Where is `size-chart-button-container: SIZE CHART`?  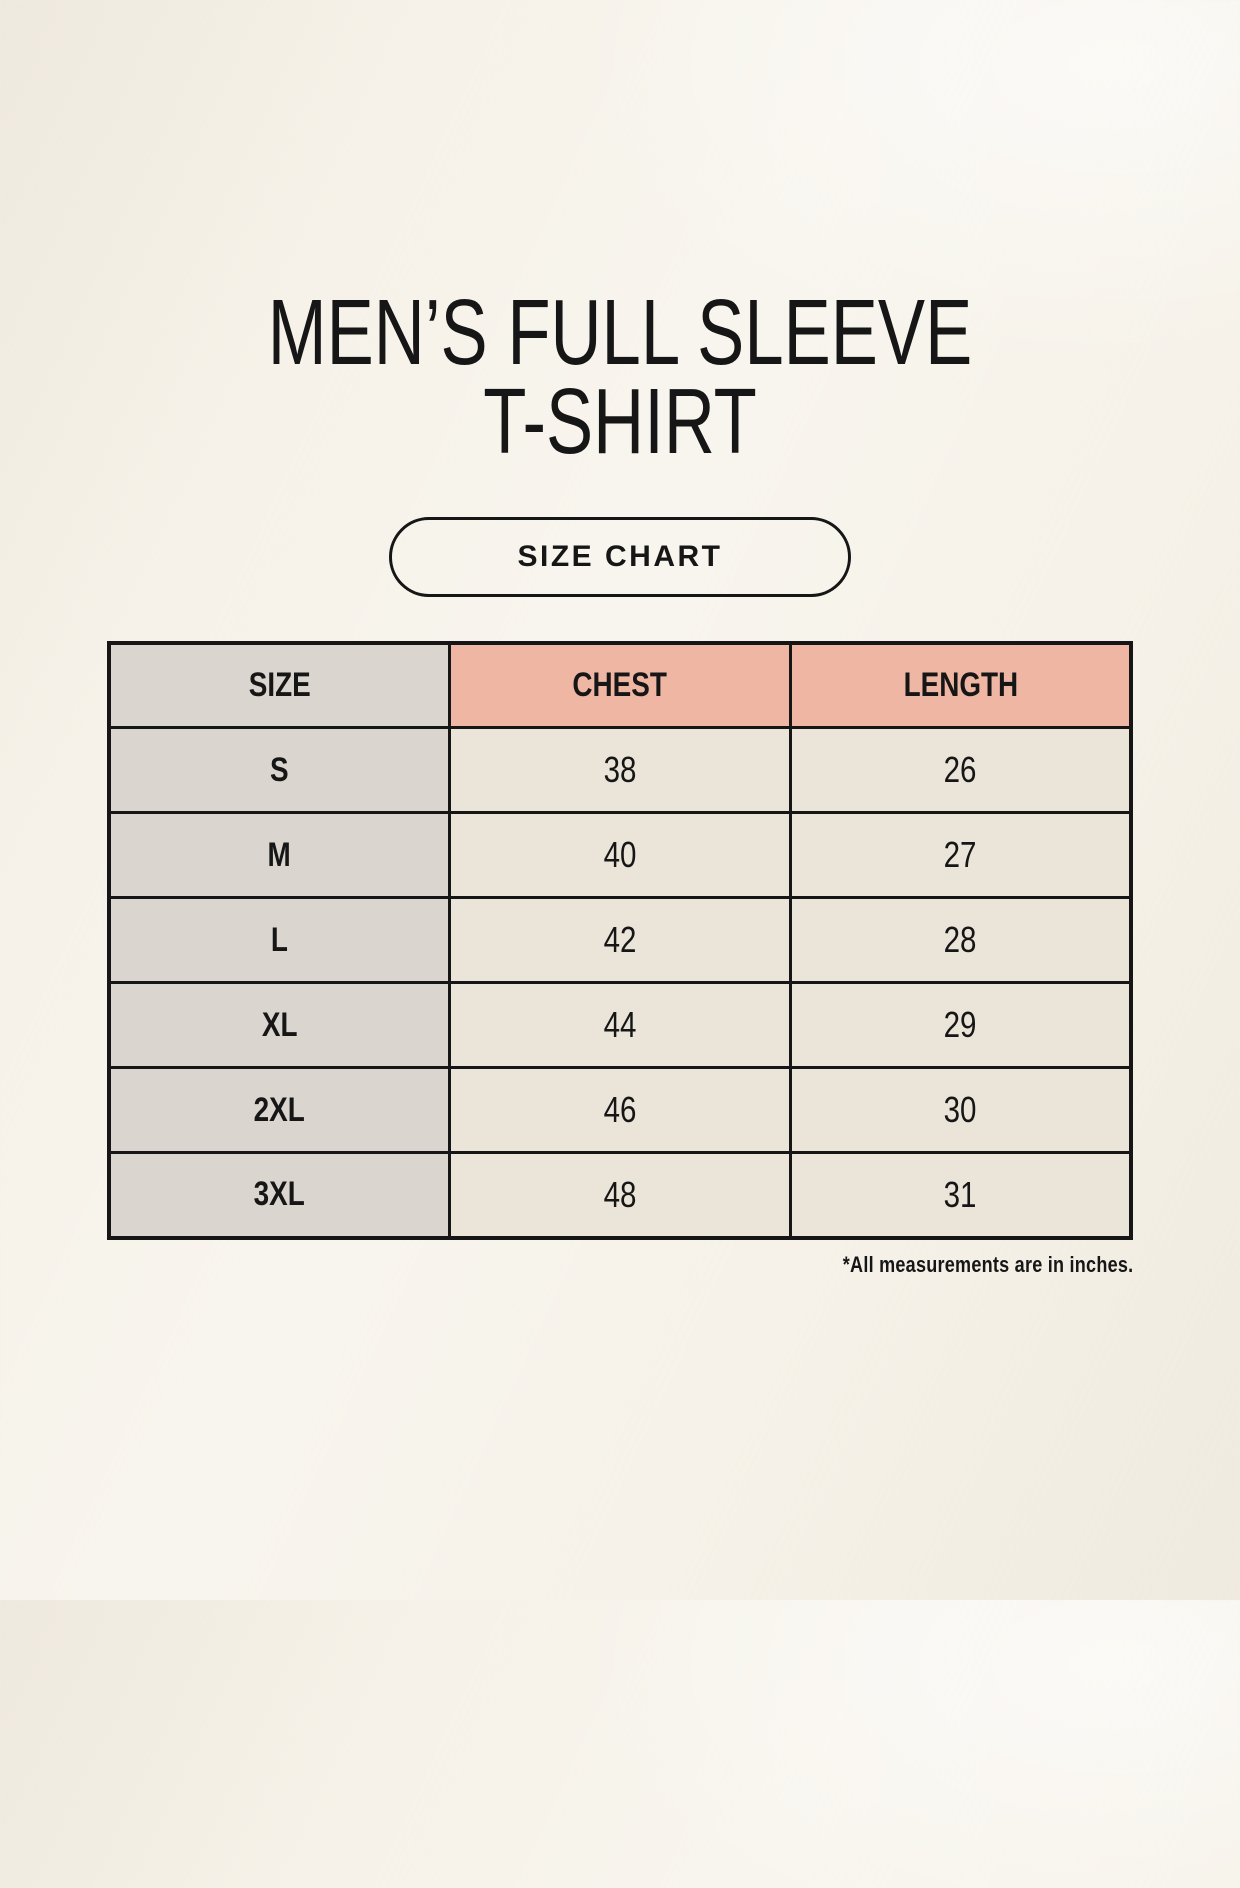 size-chart-button-container: SIZE CHART is located at coordinates (620, 556).